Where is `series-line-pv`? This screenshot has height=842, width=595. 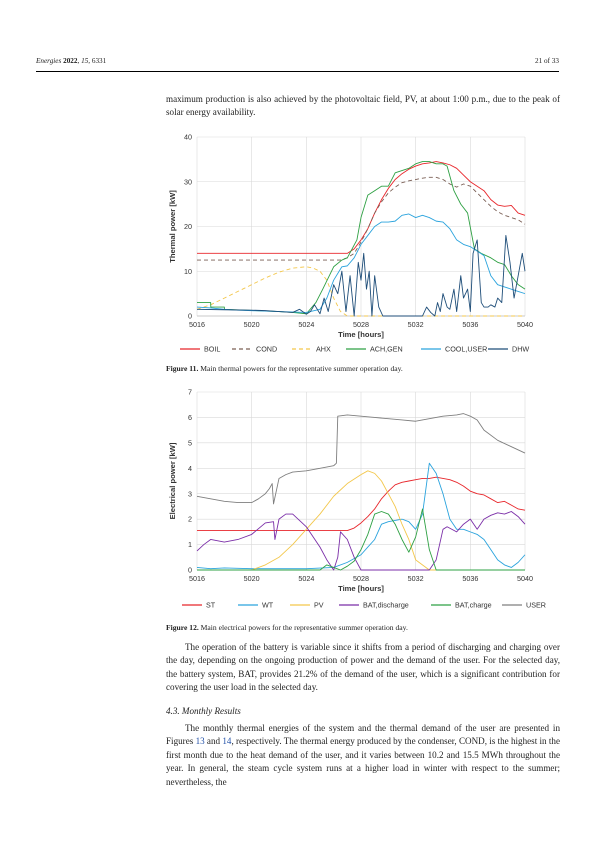
series-line-pv is located at coordinates (361, 520).